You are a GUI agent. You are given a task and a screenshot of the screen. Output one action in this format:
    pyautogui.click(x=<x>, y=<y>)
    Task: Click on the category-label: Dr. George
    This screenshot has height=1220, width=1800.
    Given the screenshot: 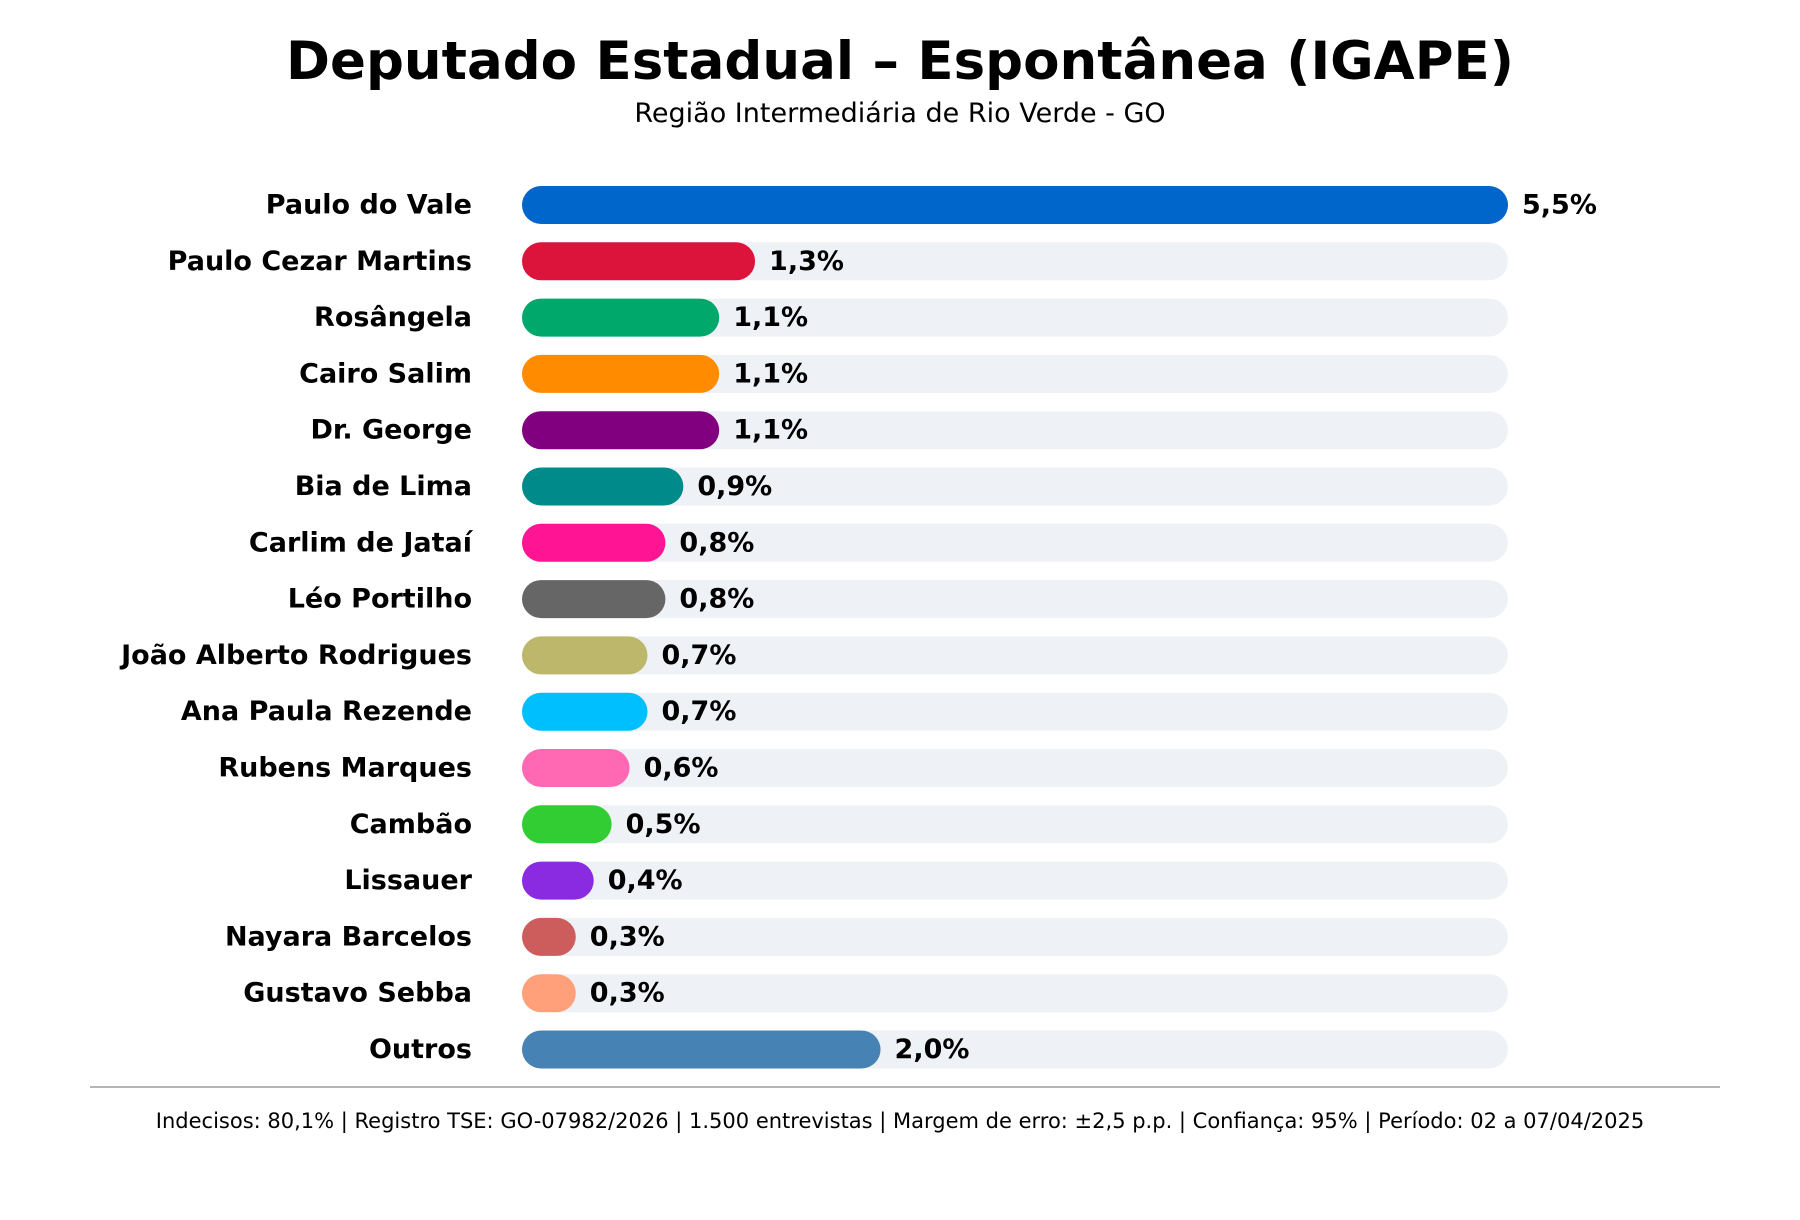 What is the action you would take?
    pyautogui.click(x=391, y=430)
    